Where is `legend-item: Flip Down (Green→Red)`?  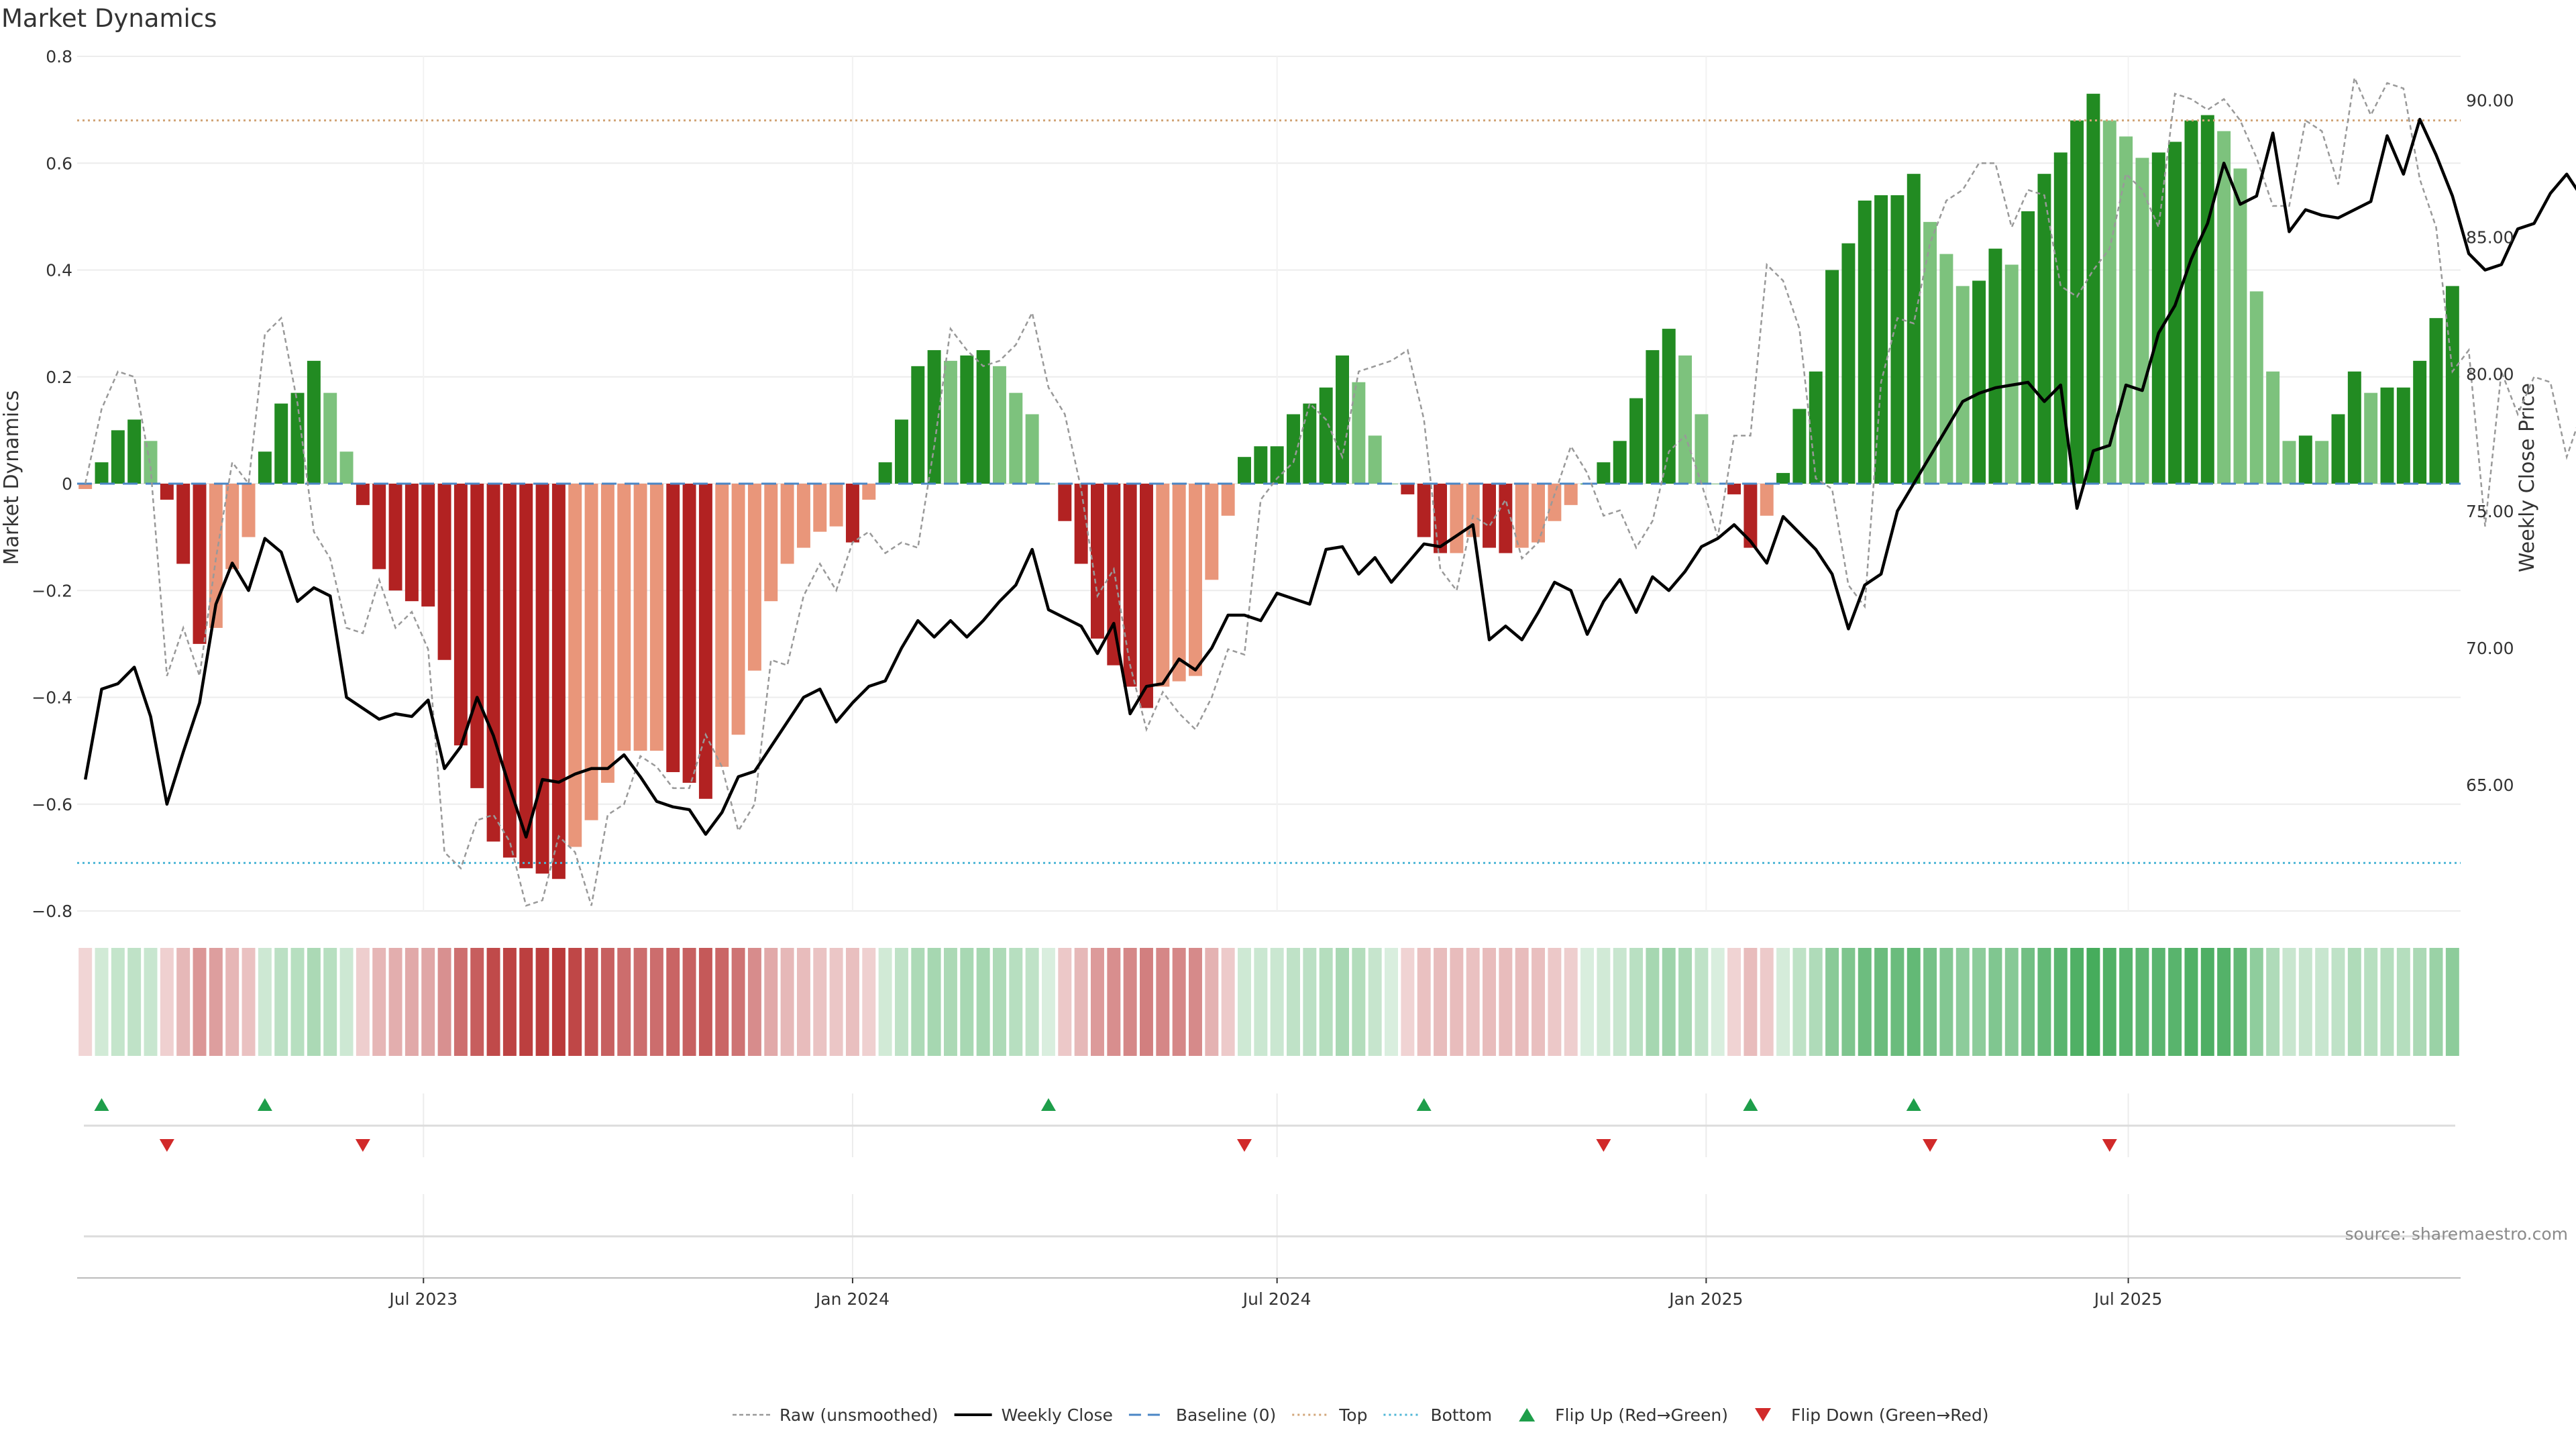 legend-item: Flip Down (Green→Red) is located at coordinates (1872, 1415).